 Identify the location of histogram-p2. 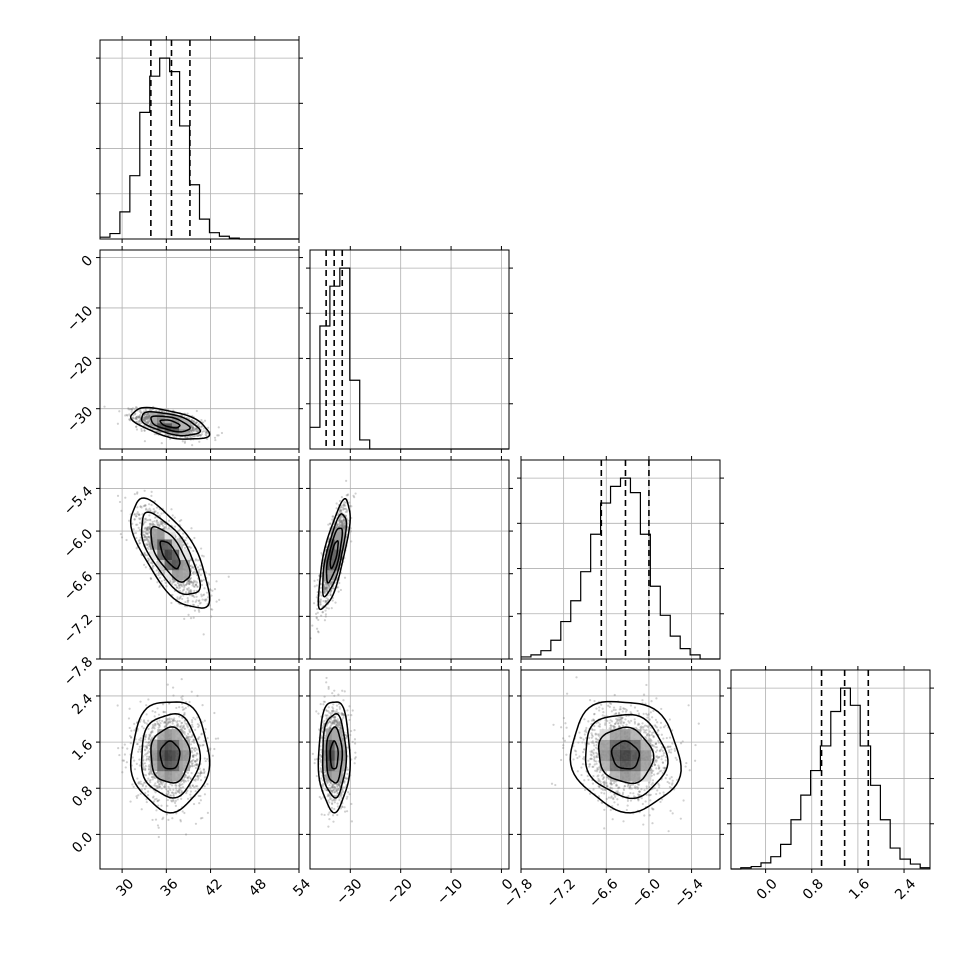
(409, 349).